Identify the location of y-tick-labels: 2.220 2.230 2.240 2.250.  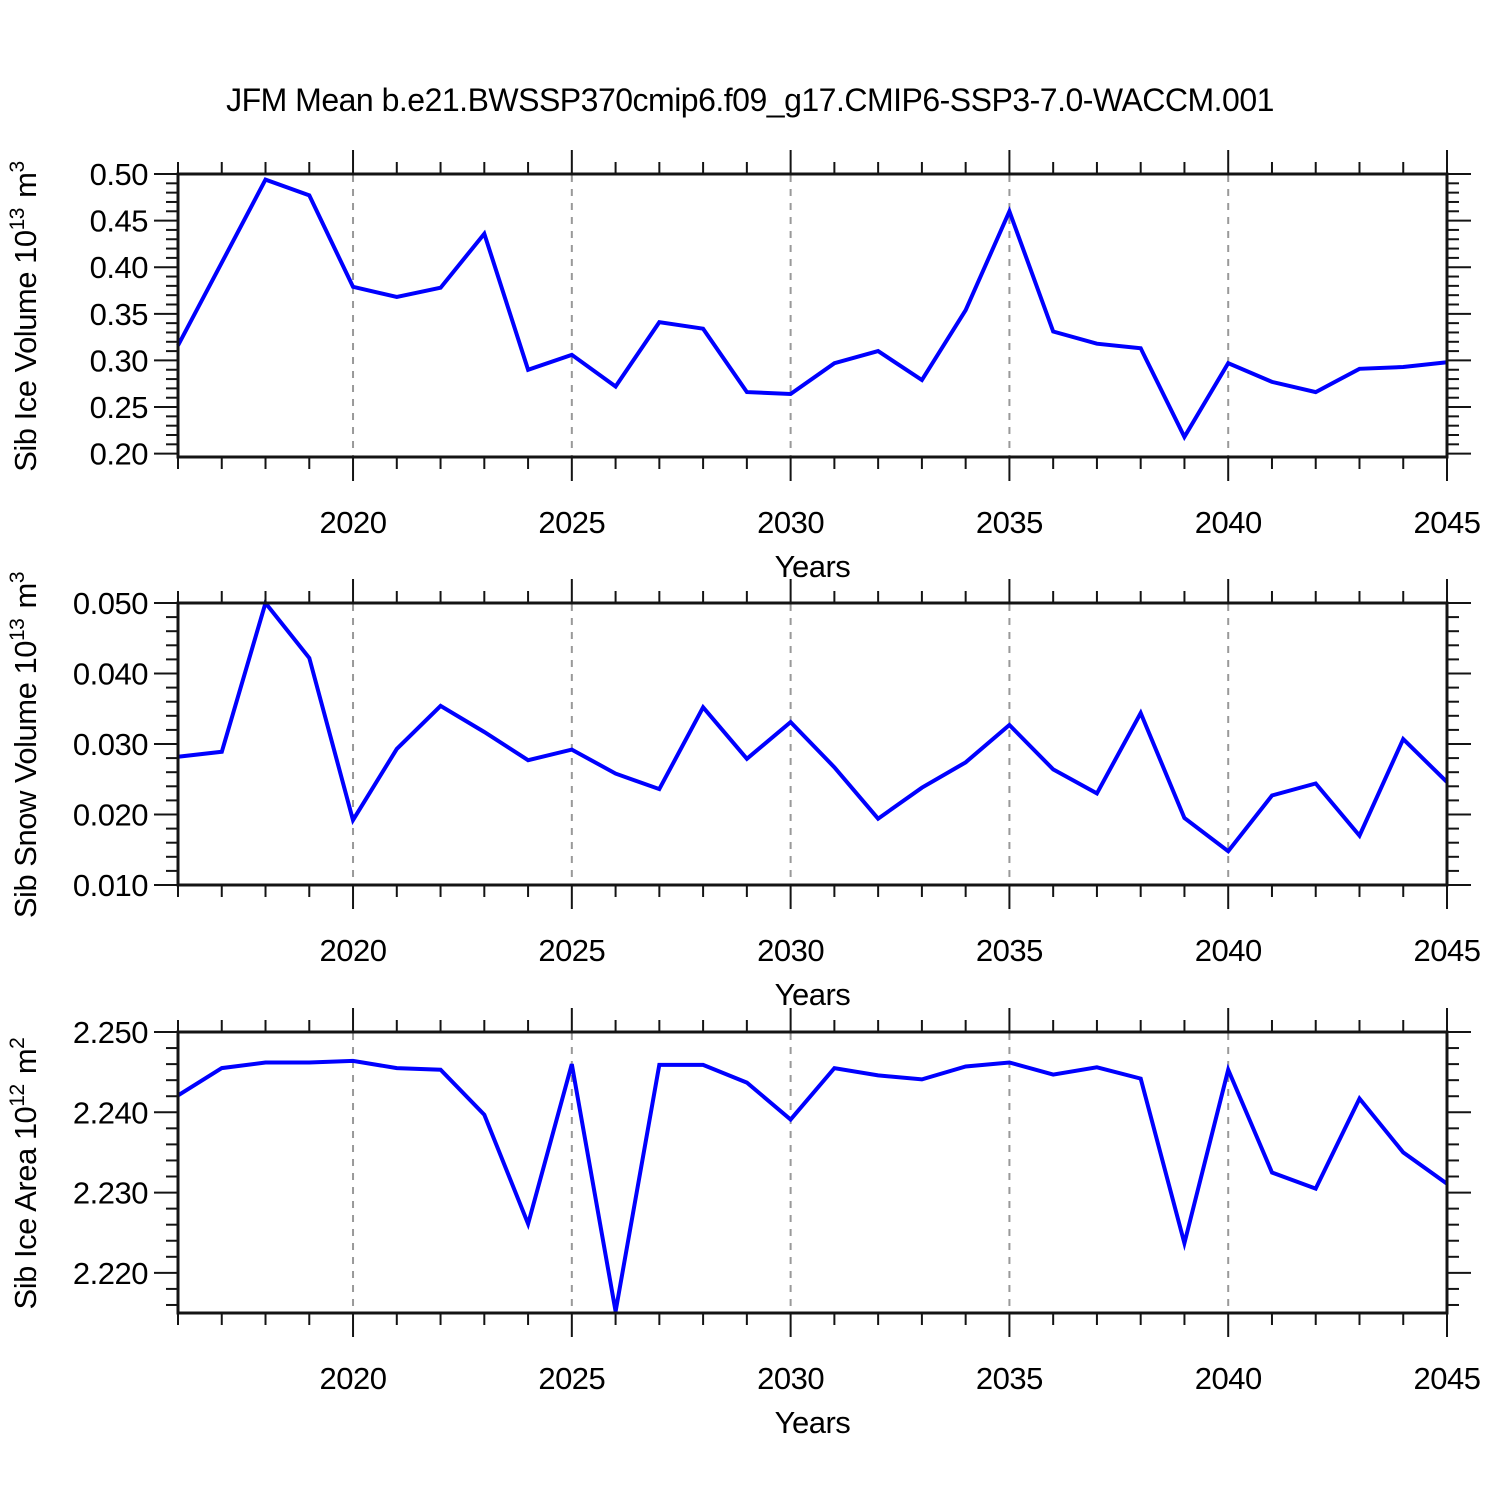
(111, 1153).